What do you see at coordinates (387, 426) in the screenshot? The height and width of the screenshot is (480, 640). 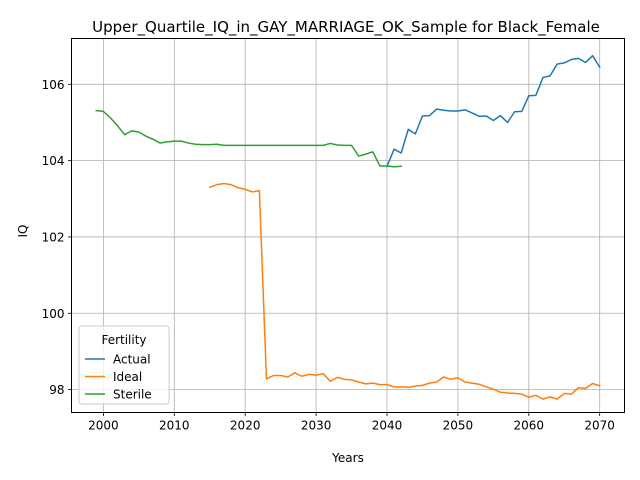 I see `x-tick-label: 2040` at bounding box center [387, 426].